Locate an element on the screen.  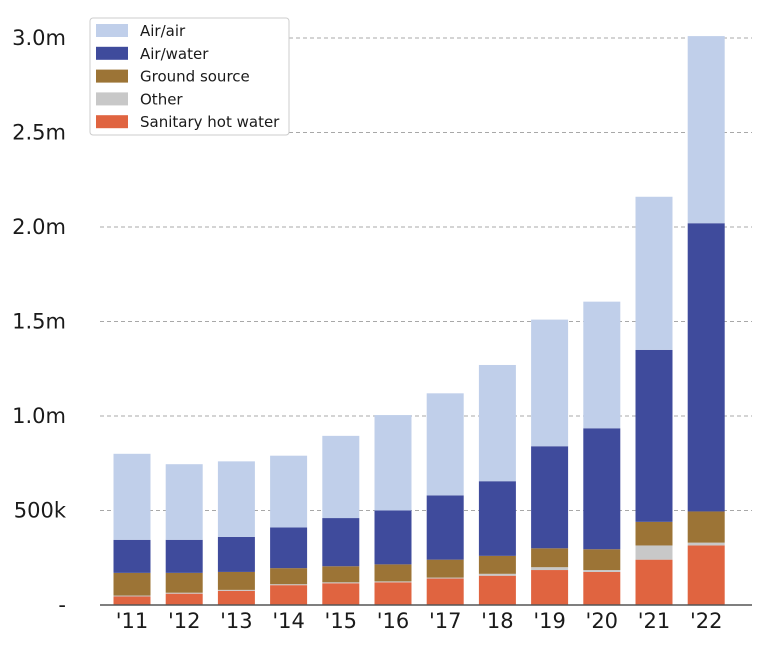
y-tick-label: 3.0m is located at coordinates (39, 38).